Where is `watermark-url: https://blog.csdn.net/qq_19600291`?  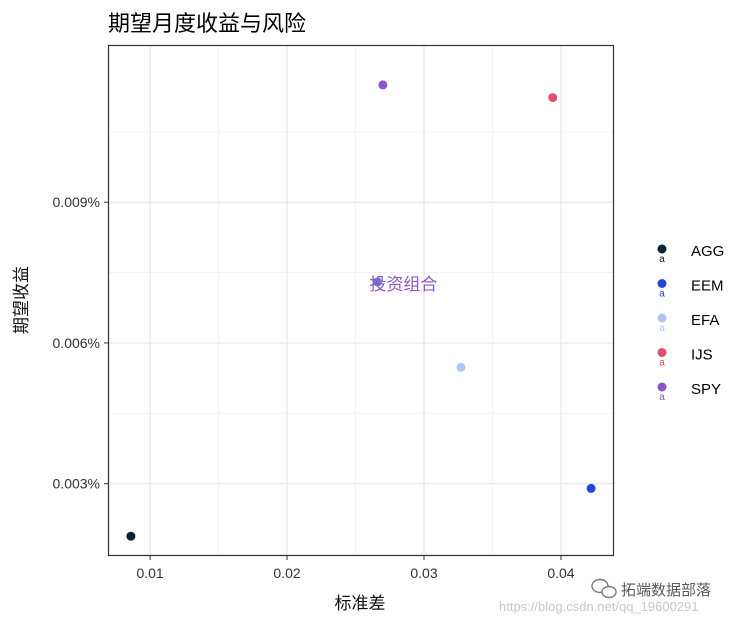
watermark-url: https://blog.csdn.net/qq_19600291 is located at coordinates (599, 606).